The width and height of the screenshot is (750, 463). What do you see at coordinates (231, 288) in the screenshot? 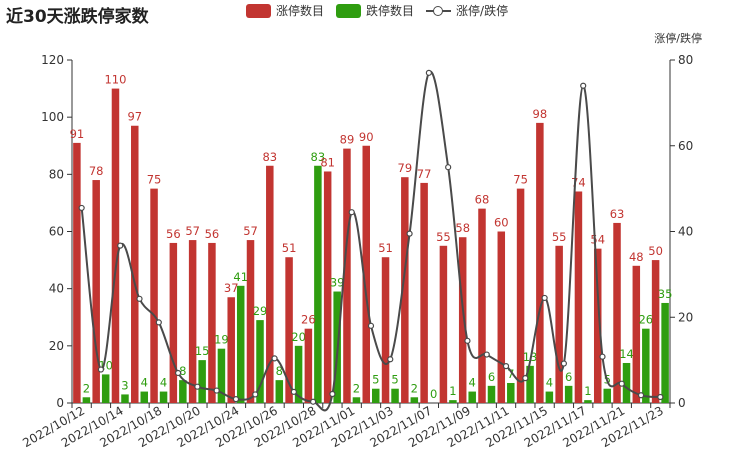
I see `data-label-limit-up: 37` at bounding box center [231, 288].